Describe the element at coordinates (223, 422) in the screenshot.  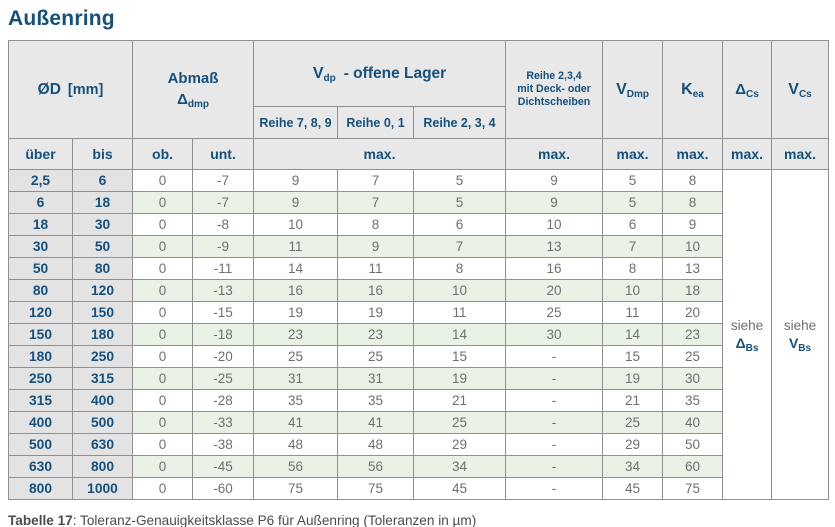
I see `tolerance-value-cell: -33` at that location.